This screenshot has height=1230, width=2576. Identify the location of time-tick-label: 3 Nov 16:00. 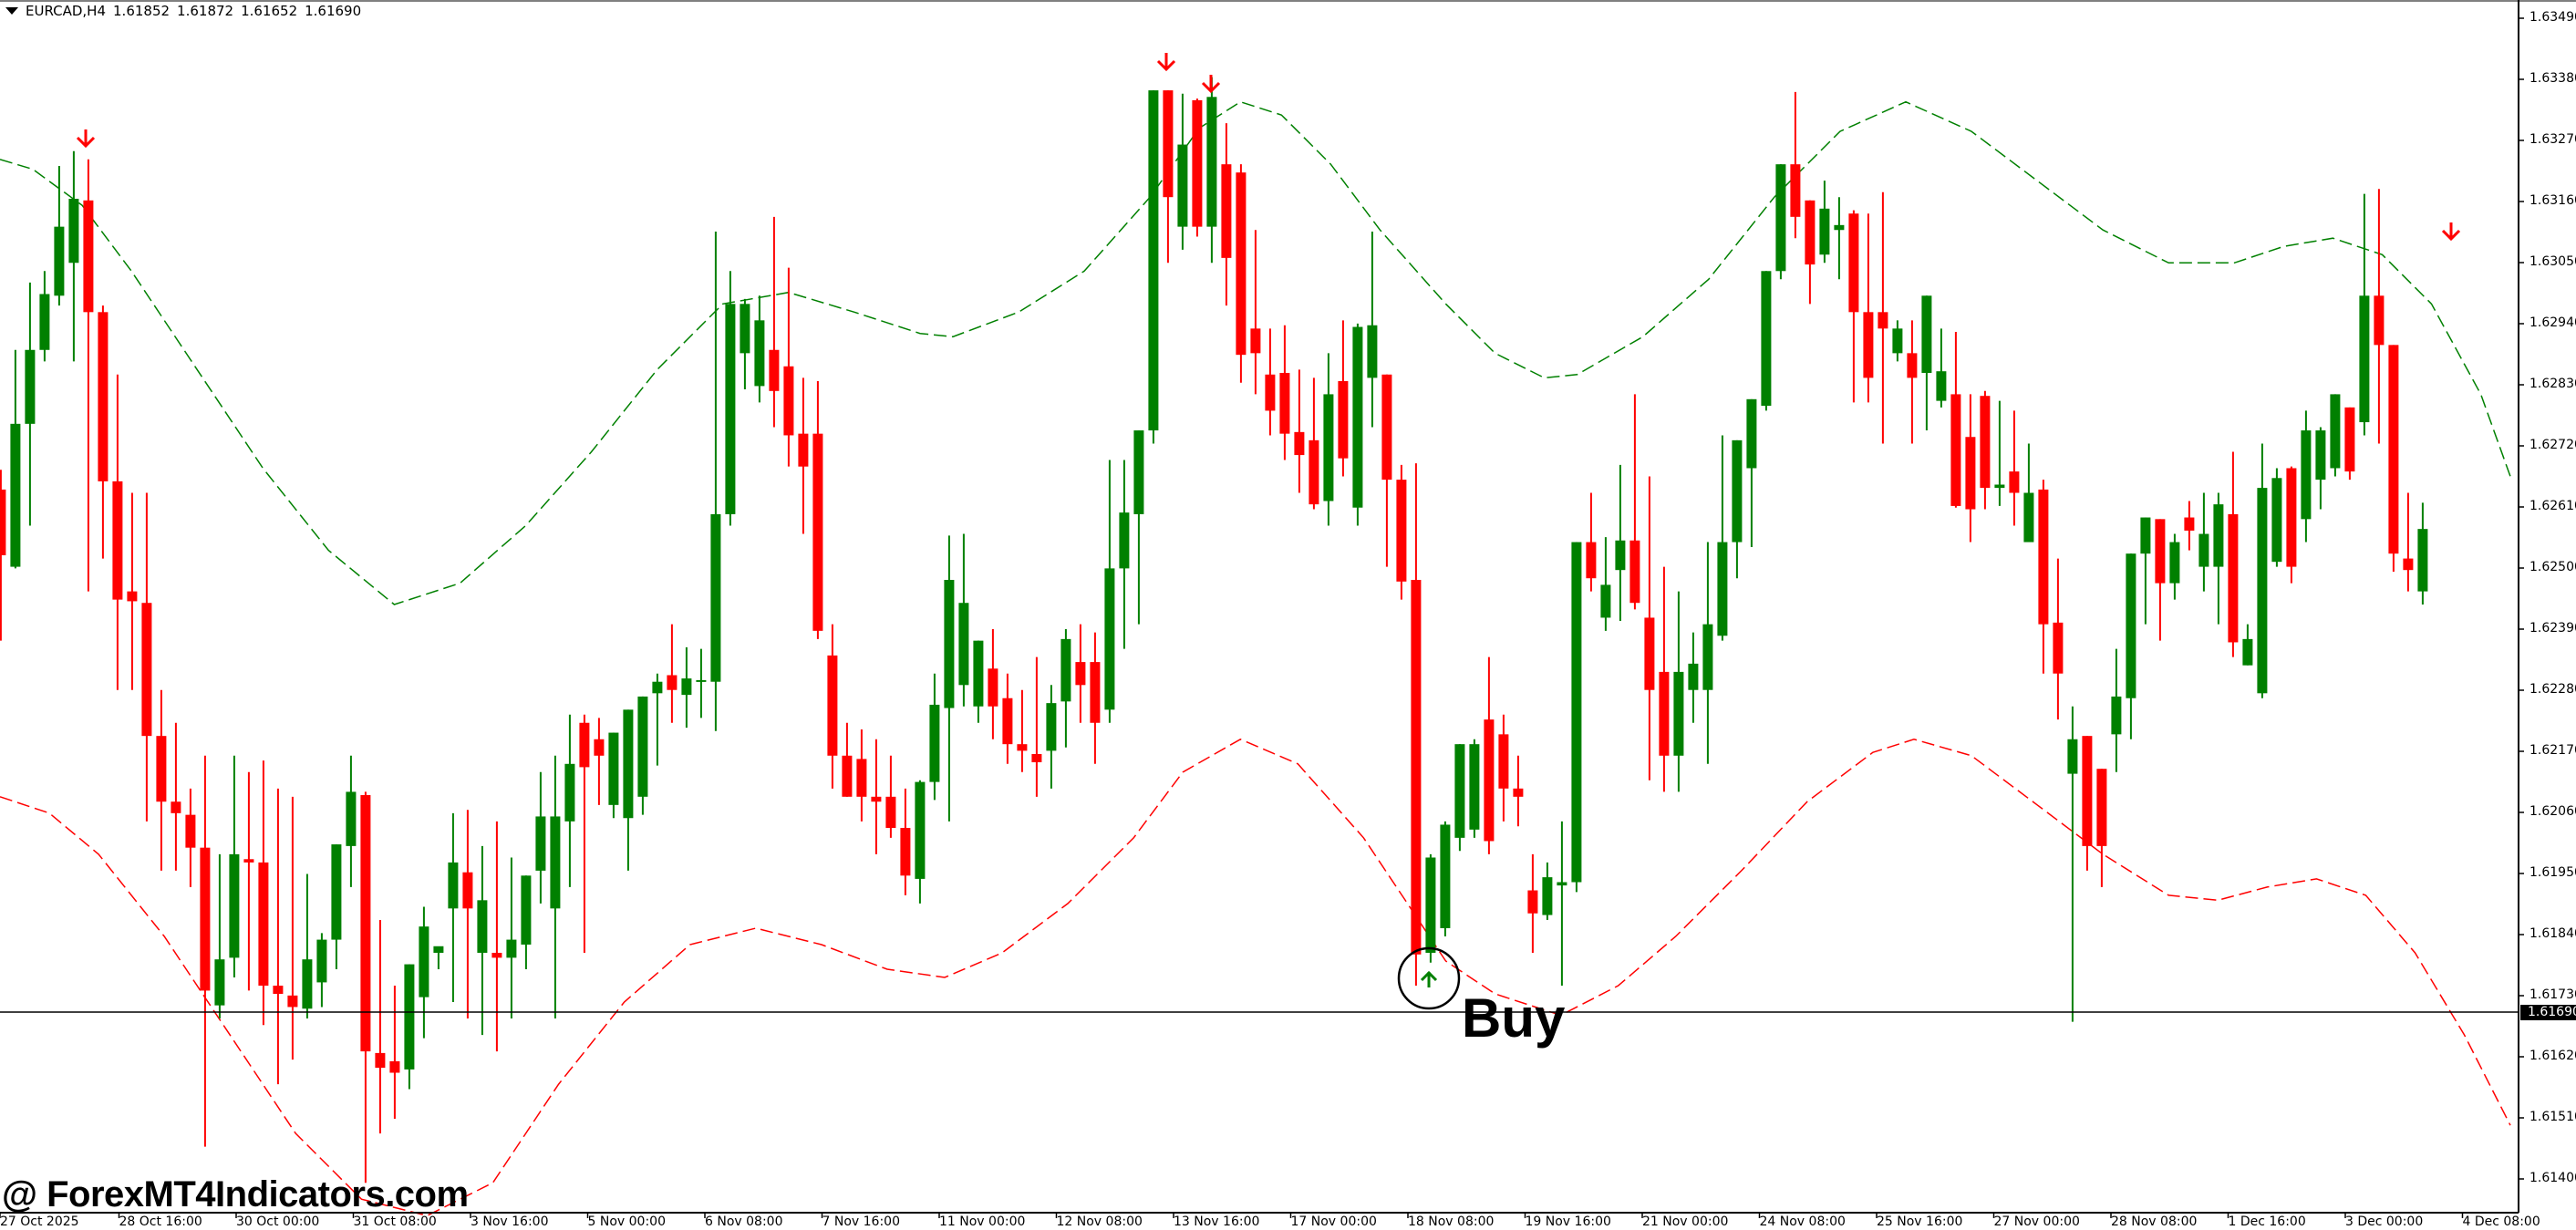
(510, 1221).